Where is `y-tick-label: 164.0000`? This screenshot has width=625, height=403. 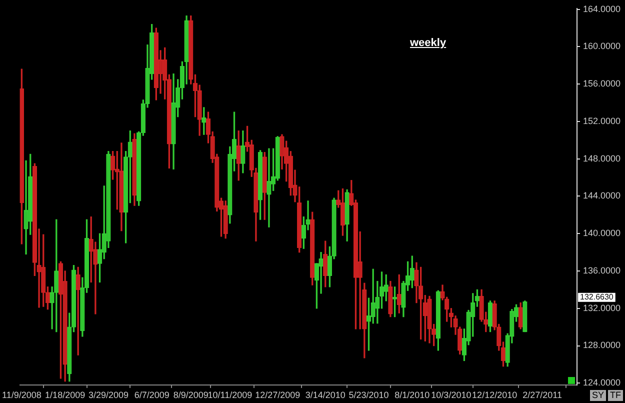 y-tick-label: 164.0000 is located at coordinates (602, 9).